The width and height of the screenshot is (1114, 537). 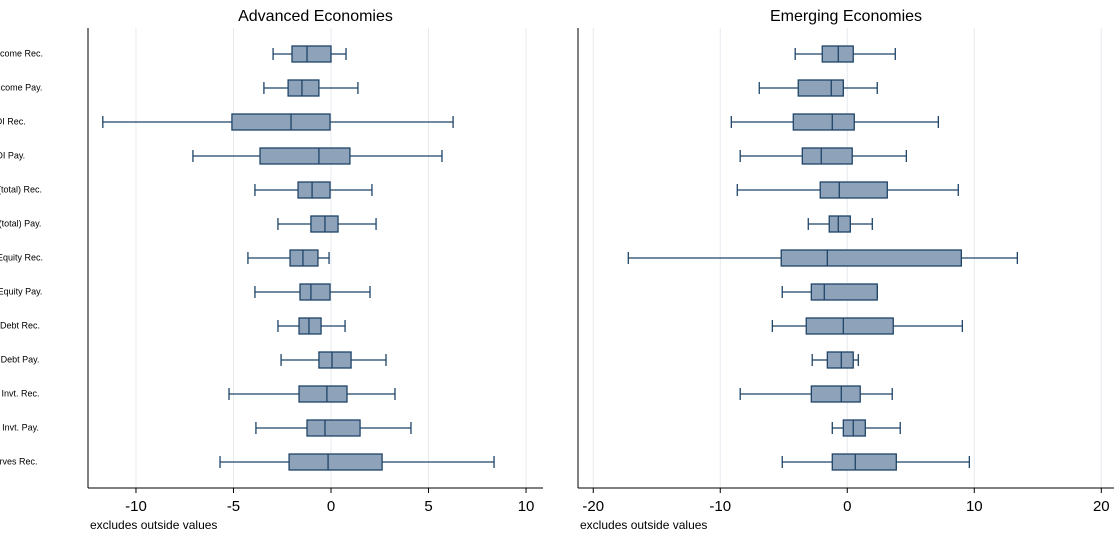 What do you see at coordinates (593, 506) in the screenshot?
I see `x-tick-label: -20` at bounding box center [593, 506].